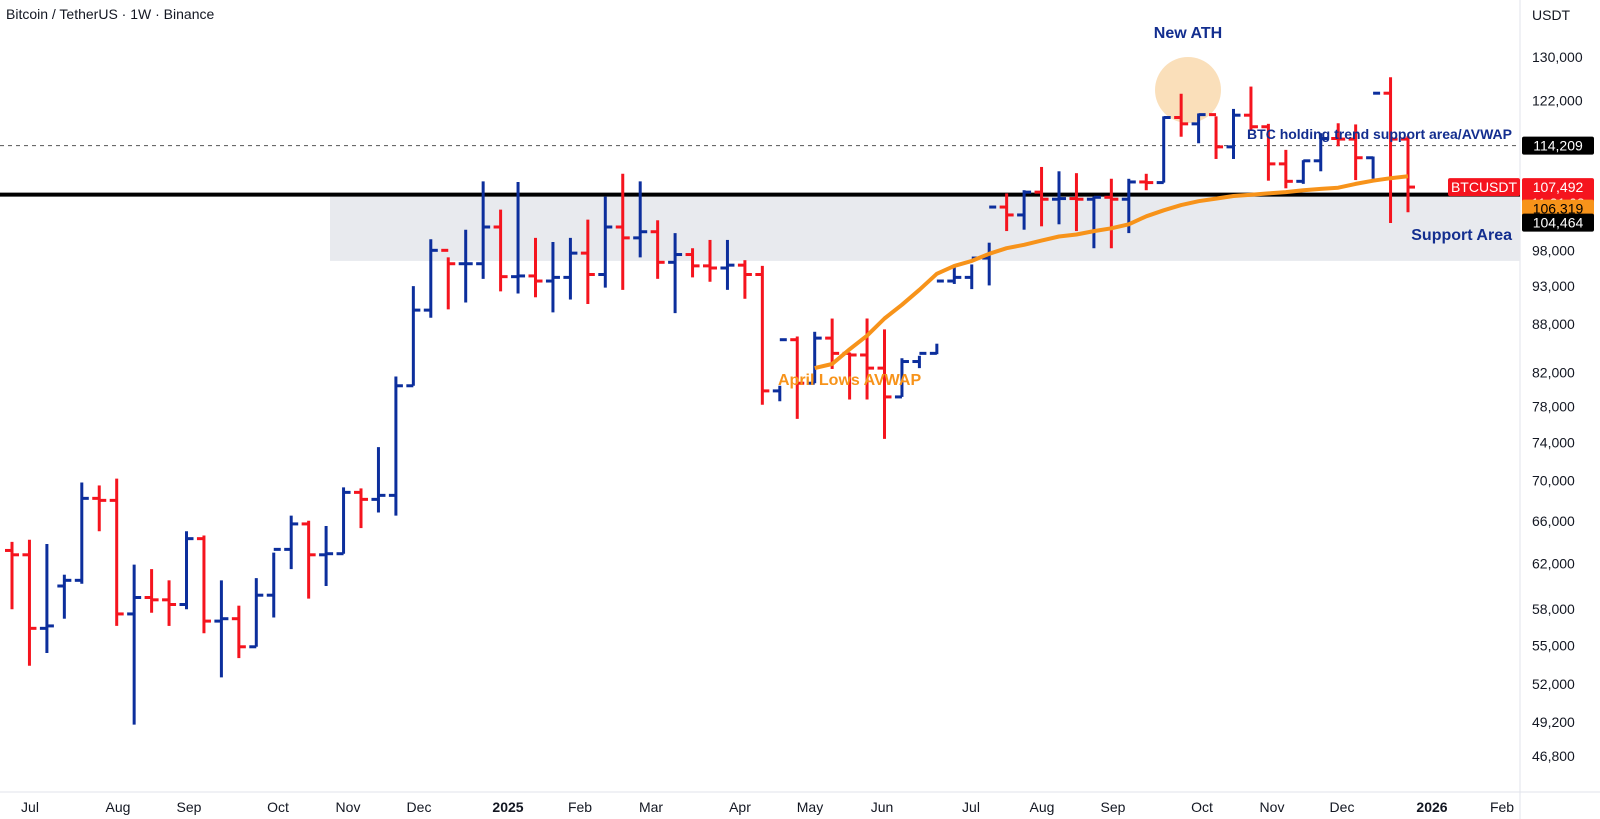  Describe the element at coordinates (849, 380) in the screenshot. I see `annotation-avwap: April Lows AVWAP` at that location.